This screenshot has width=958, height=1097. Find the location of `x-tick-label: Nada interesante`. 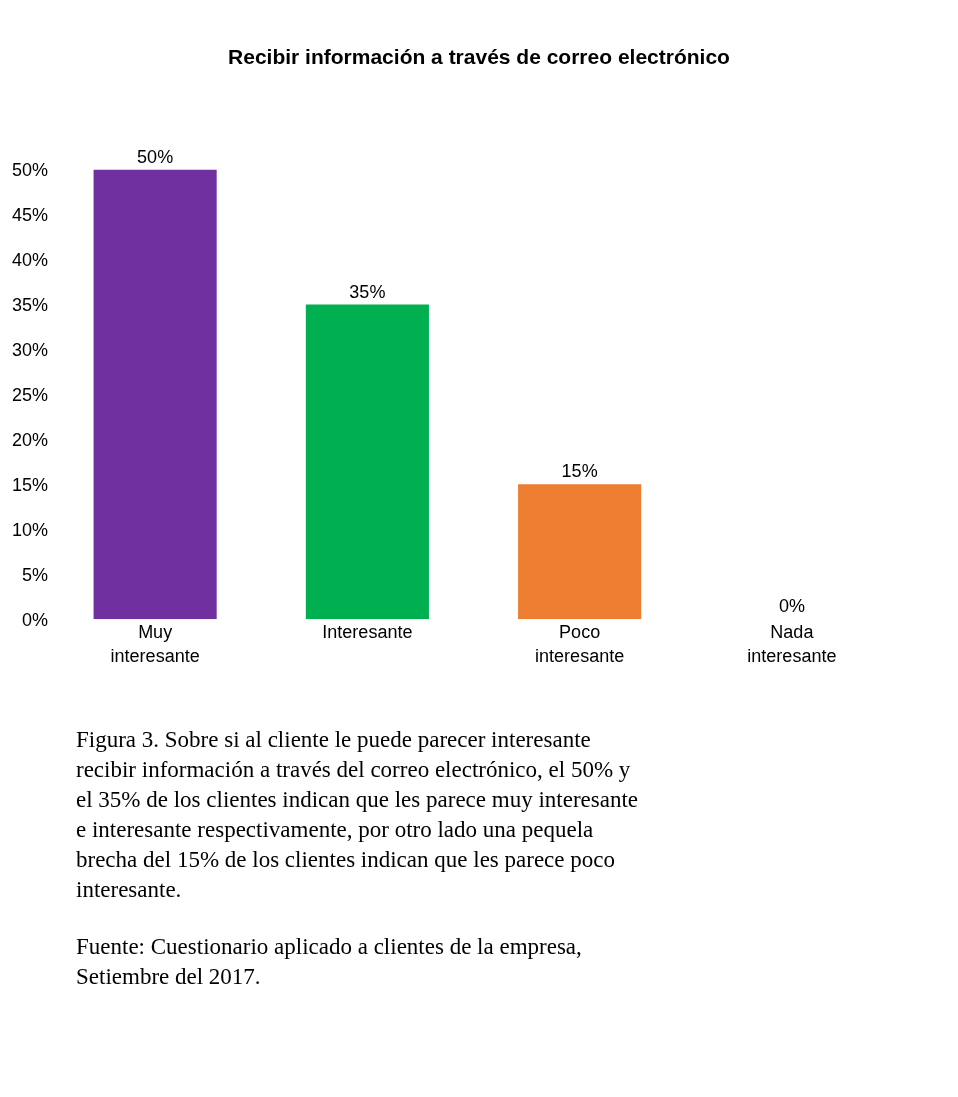

x-tick-label: Nada interesante is located at coordinates (792, 644).